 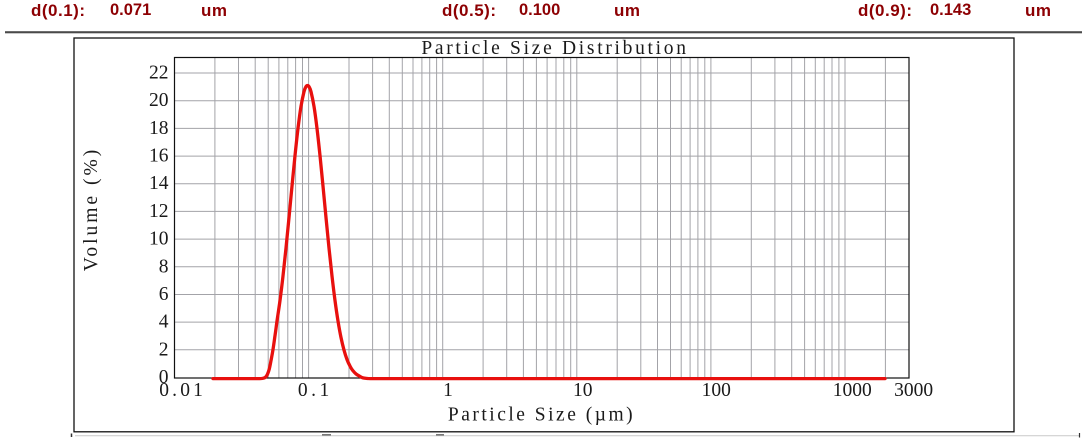 I want to click on svg-text: Particle Size Distribution, so click(x=554, y=48).